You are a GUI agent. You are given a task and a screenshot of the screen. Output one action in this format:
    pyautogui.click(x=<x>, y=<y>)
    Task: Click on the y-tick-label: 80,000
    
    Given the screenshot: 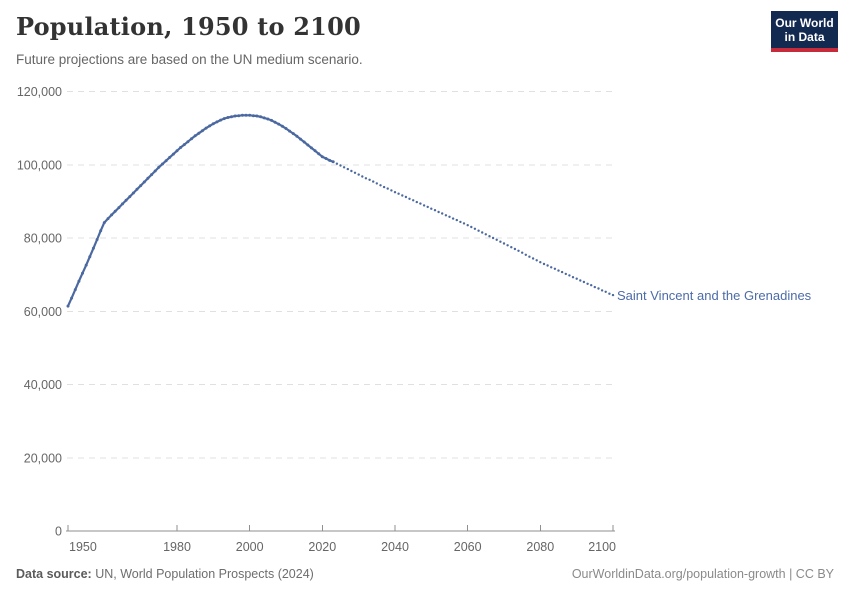 What is the action you would take?
    pyautogui.click(x=43, y=239)
    